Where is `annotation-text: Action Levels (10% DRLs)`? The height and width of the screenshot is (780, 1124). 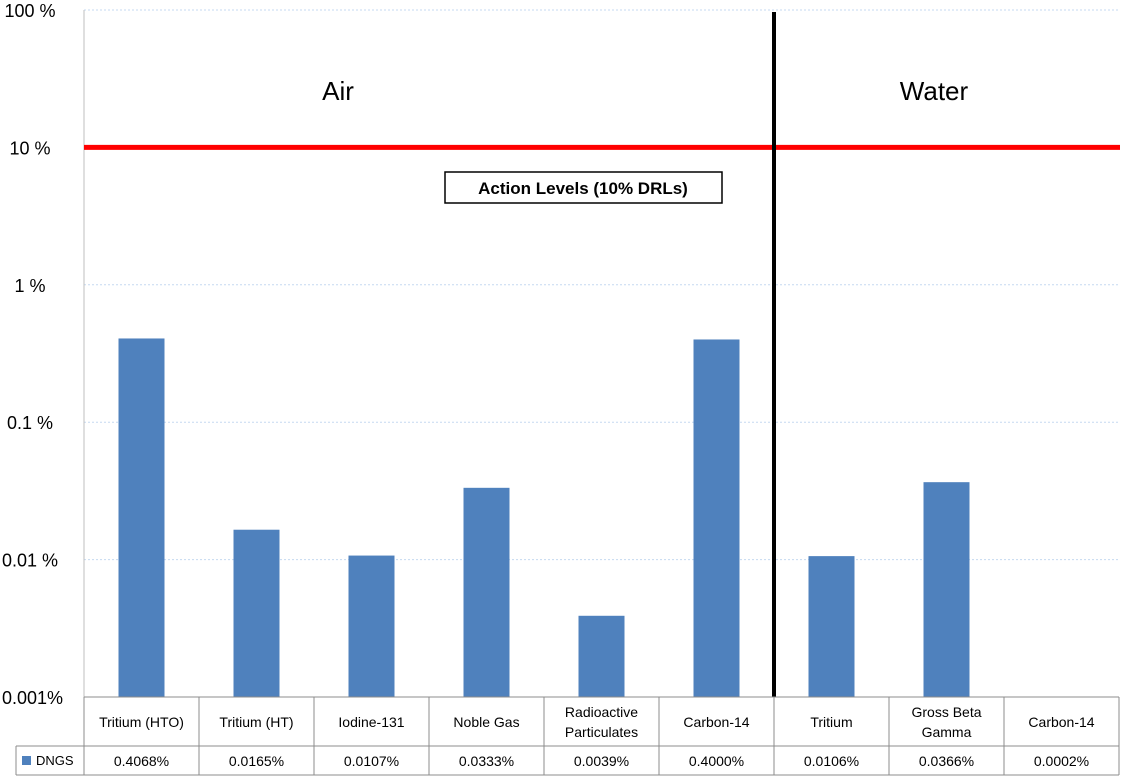 annotation-text: Action Levels (10% DRLs) is located at coordinates (583, 188).